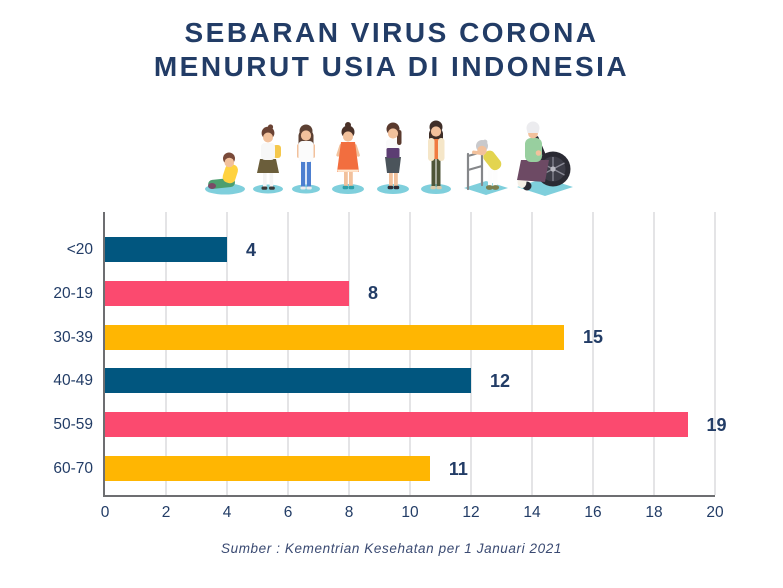 This screenshot has width=783, height=588. Describe the element at coordinates (593, 512) in the screenshot. I see `x-tick-label-16: 16` at that location.